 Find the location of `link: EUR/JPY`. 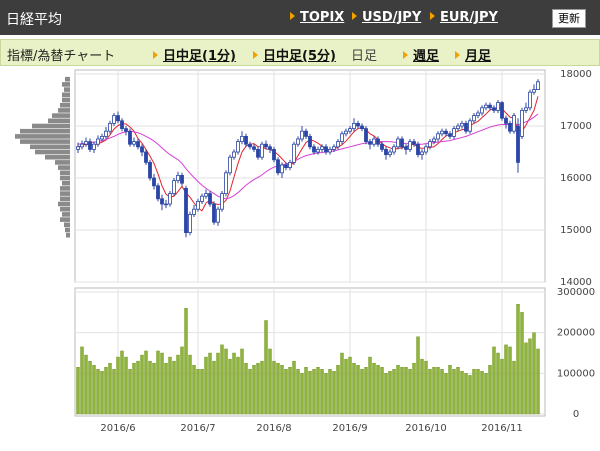

link: EUR/JPY is located at coordinates (464, 17).